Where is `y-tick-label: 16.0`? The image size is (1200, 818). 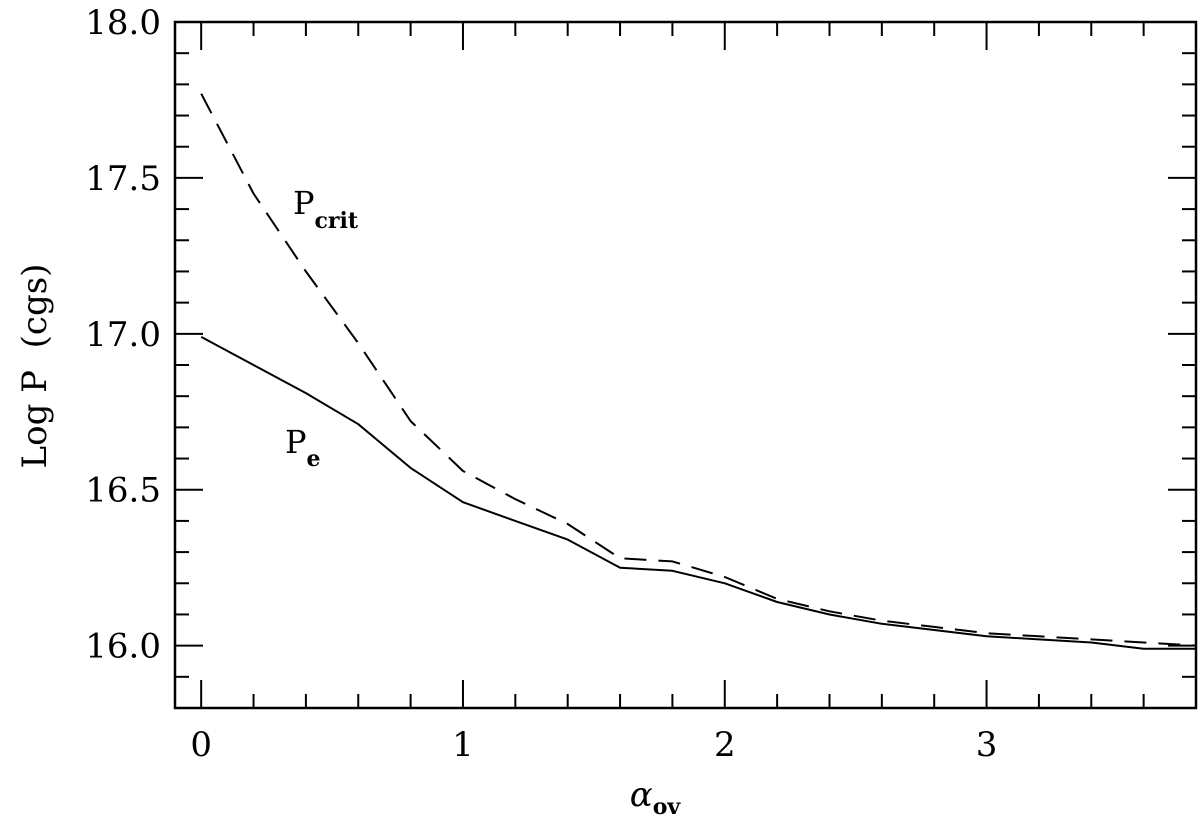 y-tick-label: 16.0 is located at coordinates (123, 647).